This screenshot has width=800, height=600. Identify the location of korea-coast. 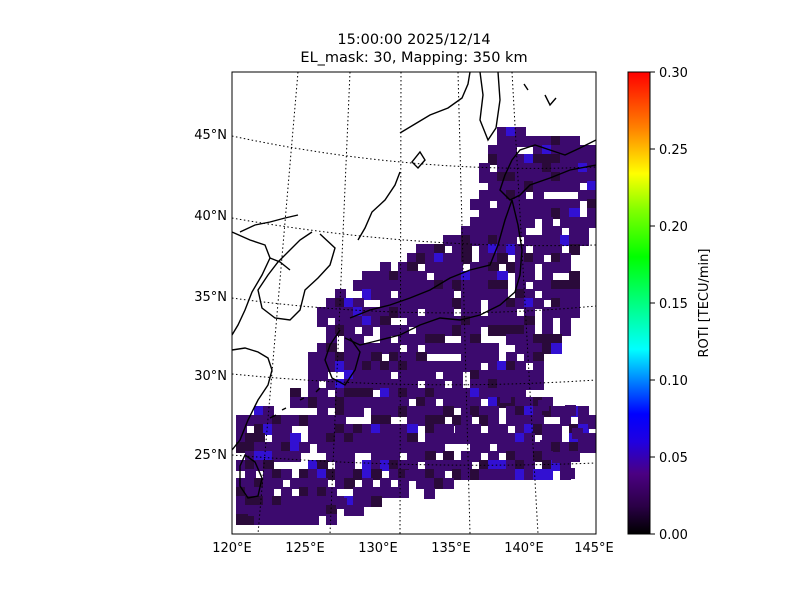
(296, 276).